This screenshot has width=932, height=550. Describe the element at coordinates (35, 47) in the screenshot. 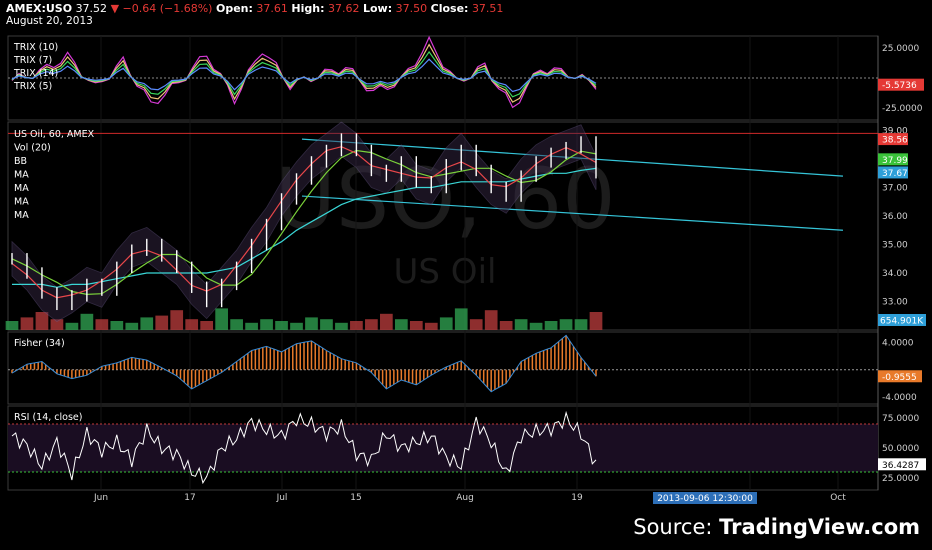

I see `trix-legend-item: TRIX (10)` at that location.